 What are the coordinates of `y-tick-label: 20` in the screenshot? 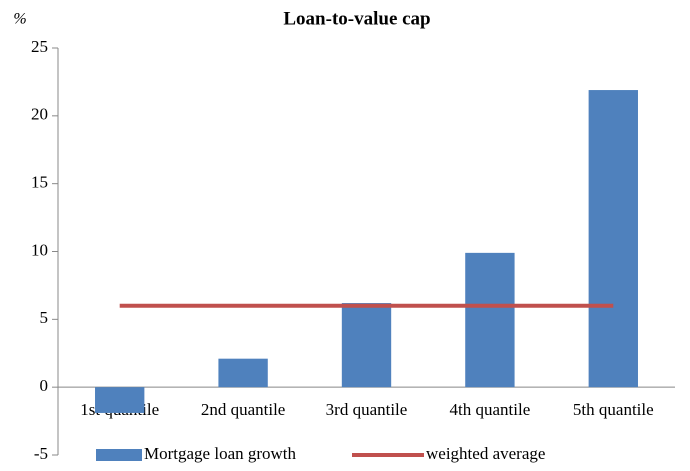 It's located at (39, 114).